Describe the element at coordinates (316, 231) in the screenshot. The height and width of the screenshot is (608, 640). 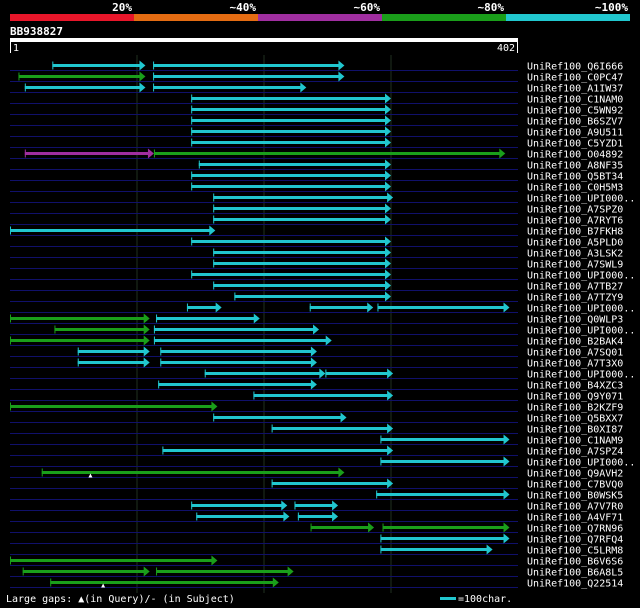
I see `hit-row: UniRef100_B7FKH8` at that location.